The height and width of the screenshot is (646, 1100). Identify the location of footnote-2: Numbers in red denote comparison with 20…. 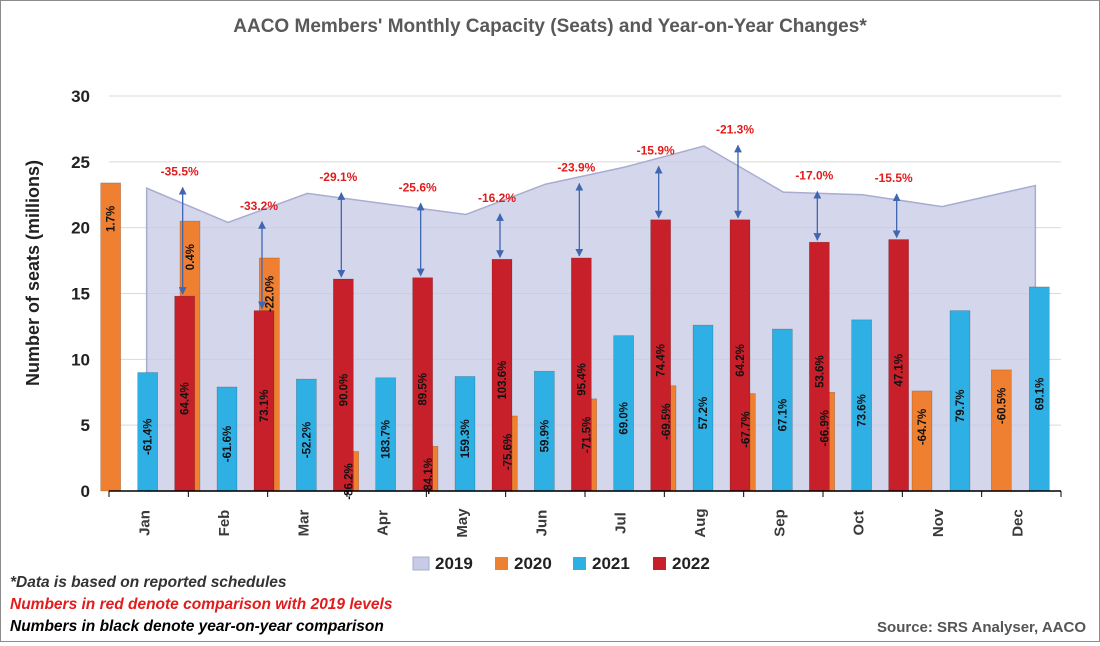
(201, 604).